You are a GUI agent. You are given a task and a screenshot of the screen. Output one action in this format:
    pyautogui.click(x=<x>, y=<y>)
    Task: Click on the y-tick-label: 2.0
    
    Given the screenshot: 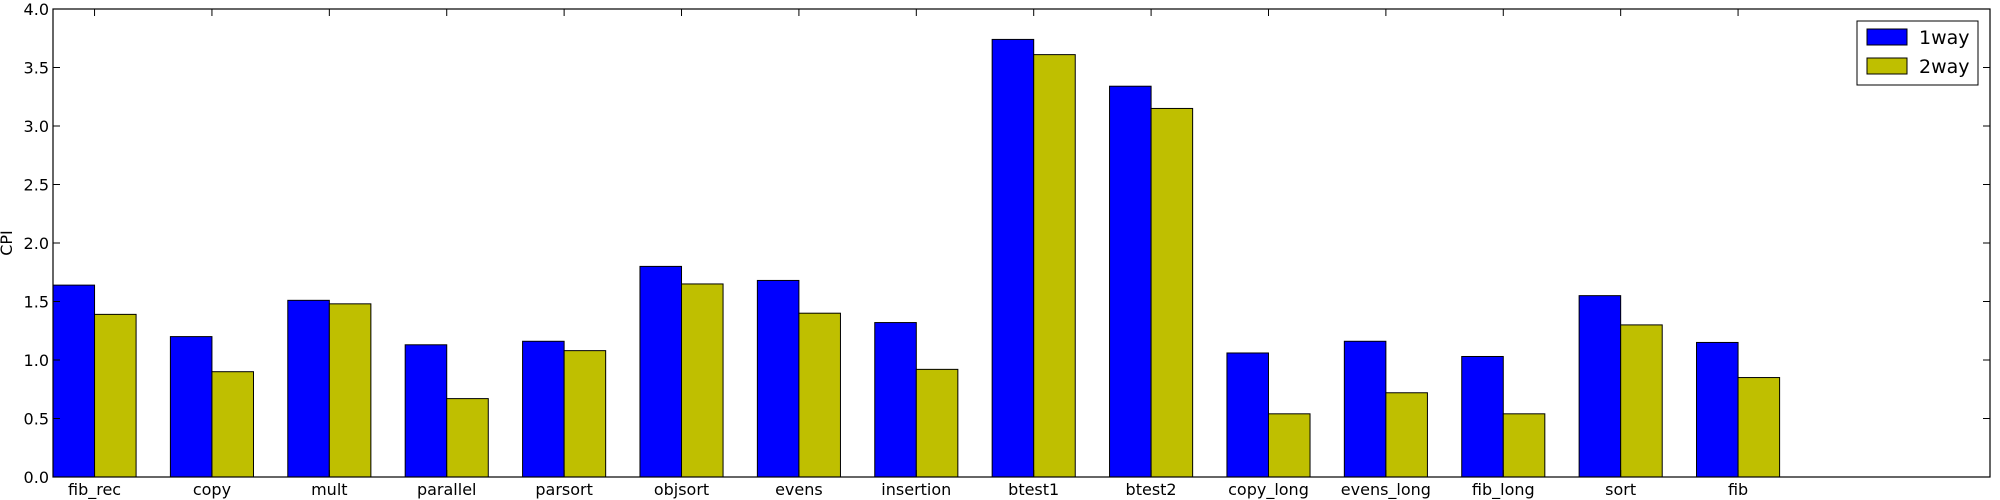 What is the action you would take?
    pyautogui.click(x=36, y=243)
    